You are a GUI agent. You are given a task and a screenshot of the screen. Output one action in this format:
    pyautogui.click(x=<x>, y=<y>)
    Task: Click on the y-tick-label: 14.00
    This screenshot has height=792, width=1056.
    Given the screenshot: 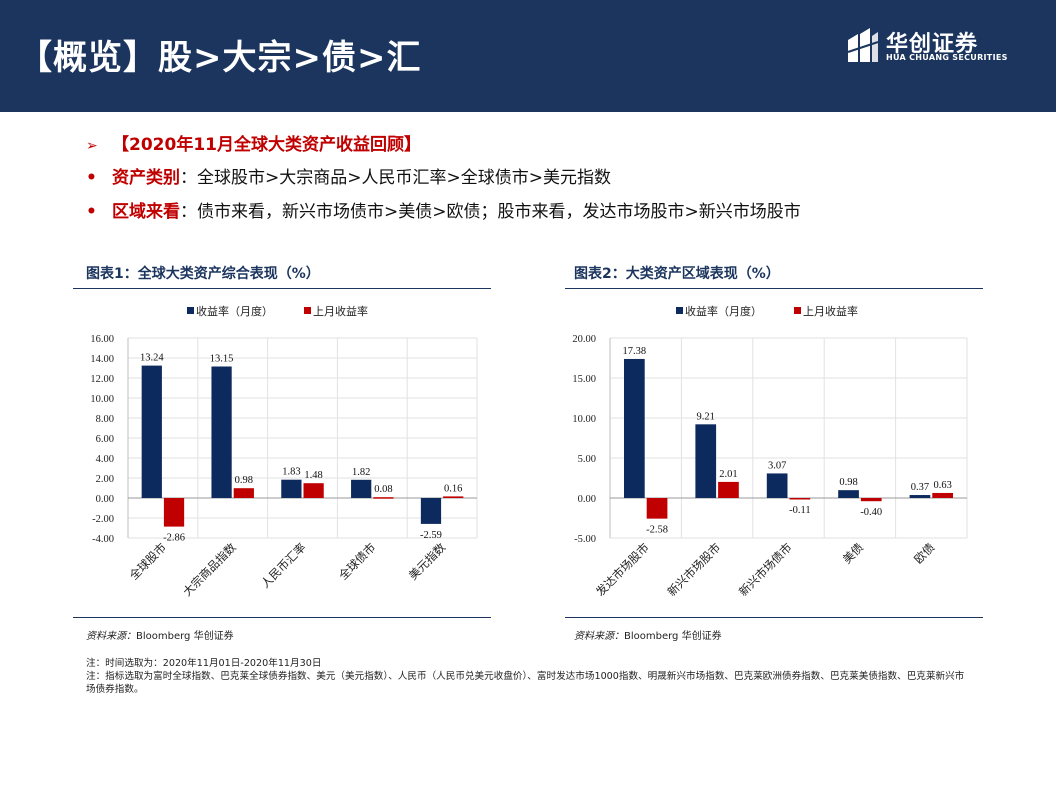 What is the action you would take?
    pyautogui.click(x=102, y=359)
    